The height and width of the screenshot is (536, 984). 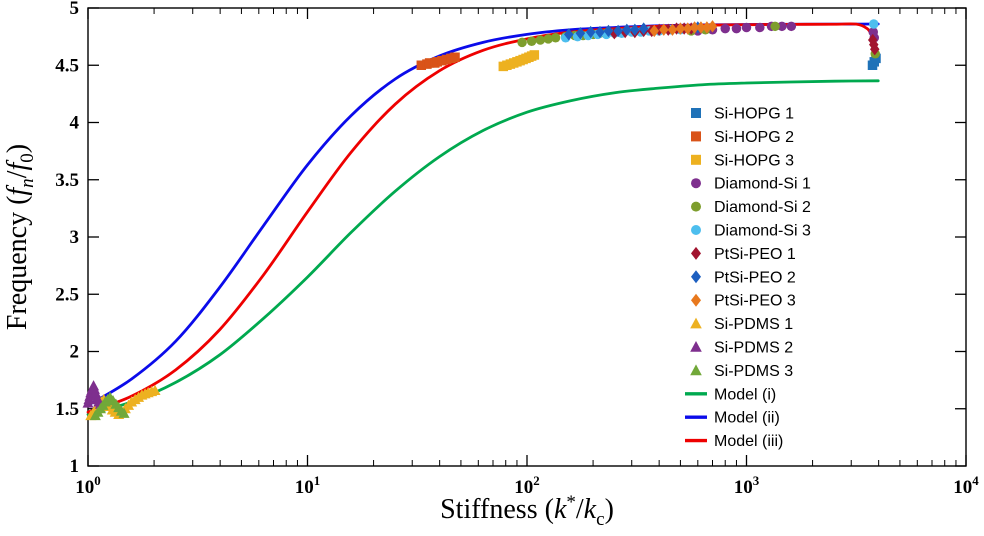 I want to click on legend-label: Diamond-Si 2, so click(x=762, y=207).